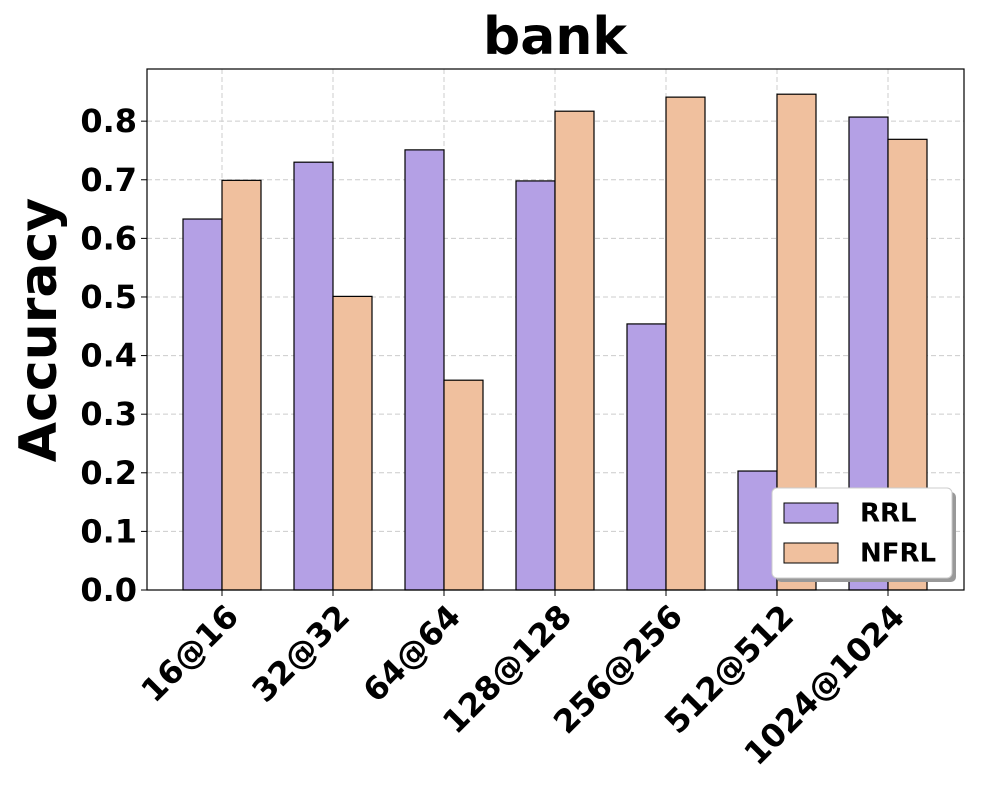 This screenshot has width=1000, height=804. What do you see at coordinates (108, 473) in the screenshot?
I see `y-tick-label: 0.2` at bounding box center [108, 473].